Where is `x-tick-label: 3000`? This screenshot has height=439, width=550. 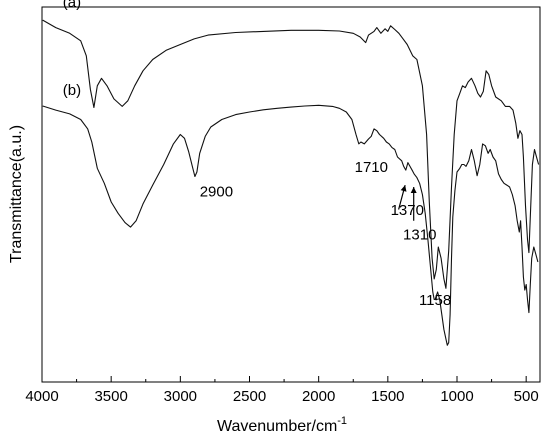
x-tick-label: 3000 is located at coordinates (180, 396).